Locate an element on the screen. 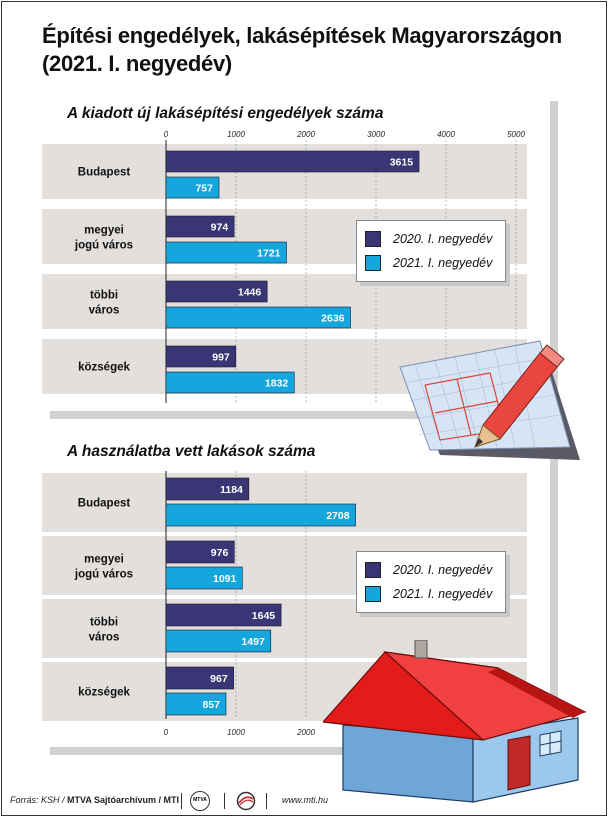 This screenshot has width=610, height=819. pencil-lead is located at coordinates (479, 442).